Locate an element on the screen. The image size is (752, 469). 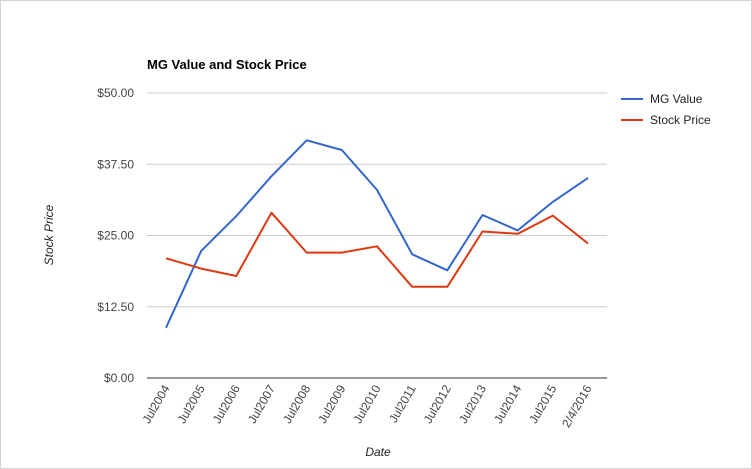
y-tick-label: $0.00 is located at coordinates (119, 378).